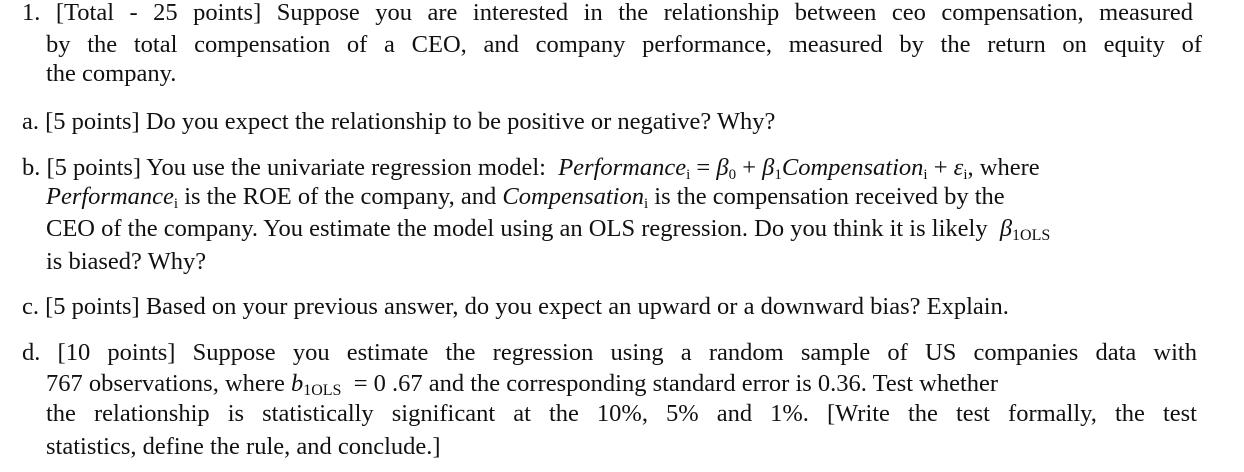  I want to click on part-b-where: , where, so click(1003, 167).